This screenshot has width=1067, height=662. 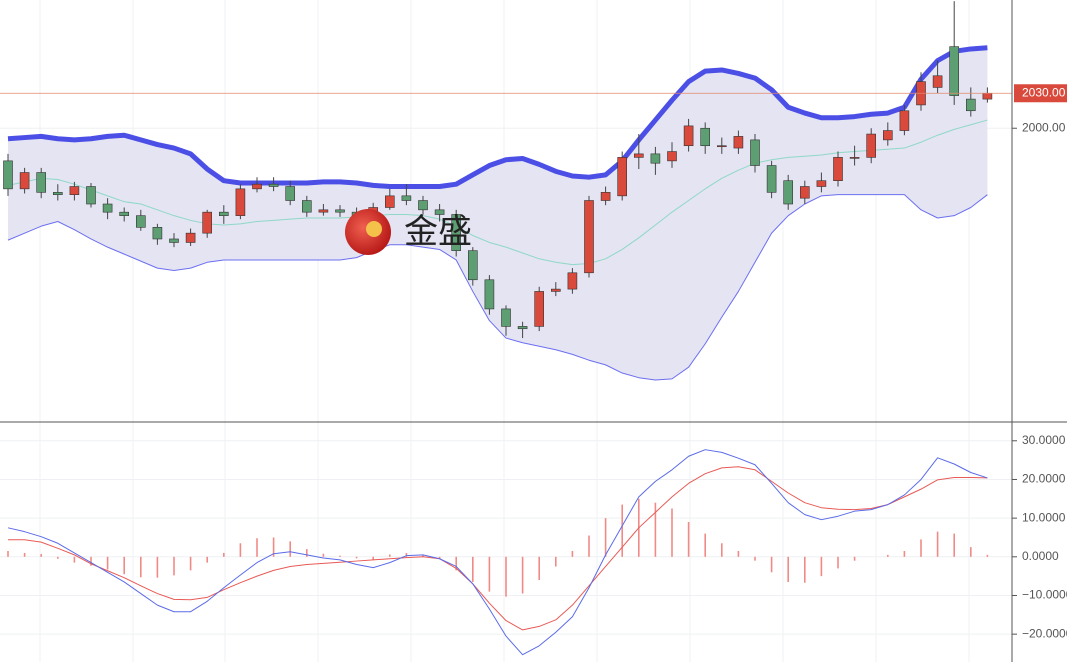 I want to click on y-tick-label: −10.0000, so click(x=1044, y=595).